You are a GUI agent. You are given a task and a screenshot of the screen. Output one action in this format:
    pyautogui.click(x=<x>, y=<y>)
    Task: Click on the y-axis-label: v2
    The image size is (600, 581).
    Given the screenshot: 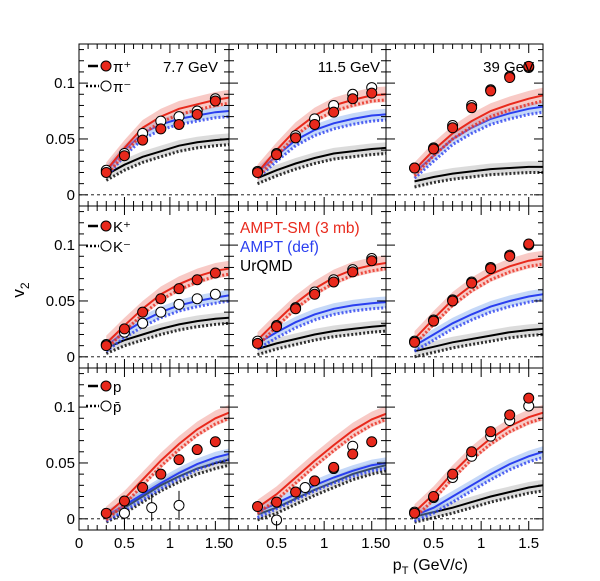 What is the action you would take?
    pyautogui.click(x=20, y=290)
    